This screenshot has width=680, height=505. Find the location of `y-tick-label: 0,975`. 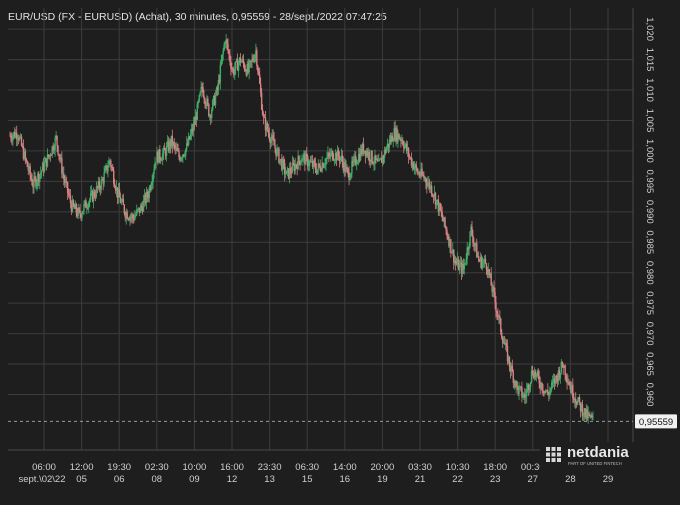

y-tick-label: 0,975 is located at coordinates (649, 303).